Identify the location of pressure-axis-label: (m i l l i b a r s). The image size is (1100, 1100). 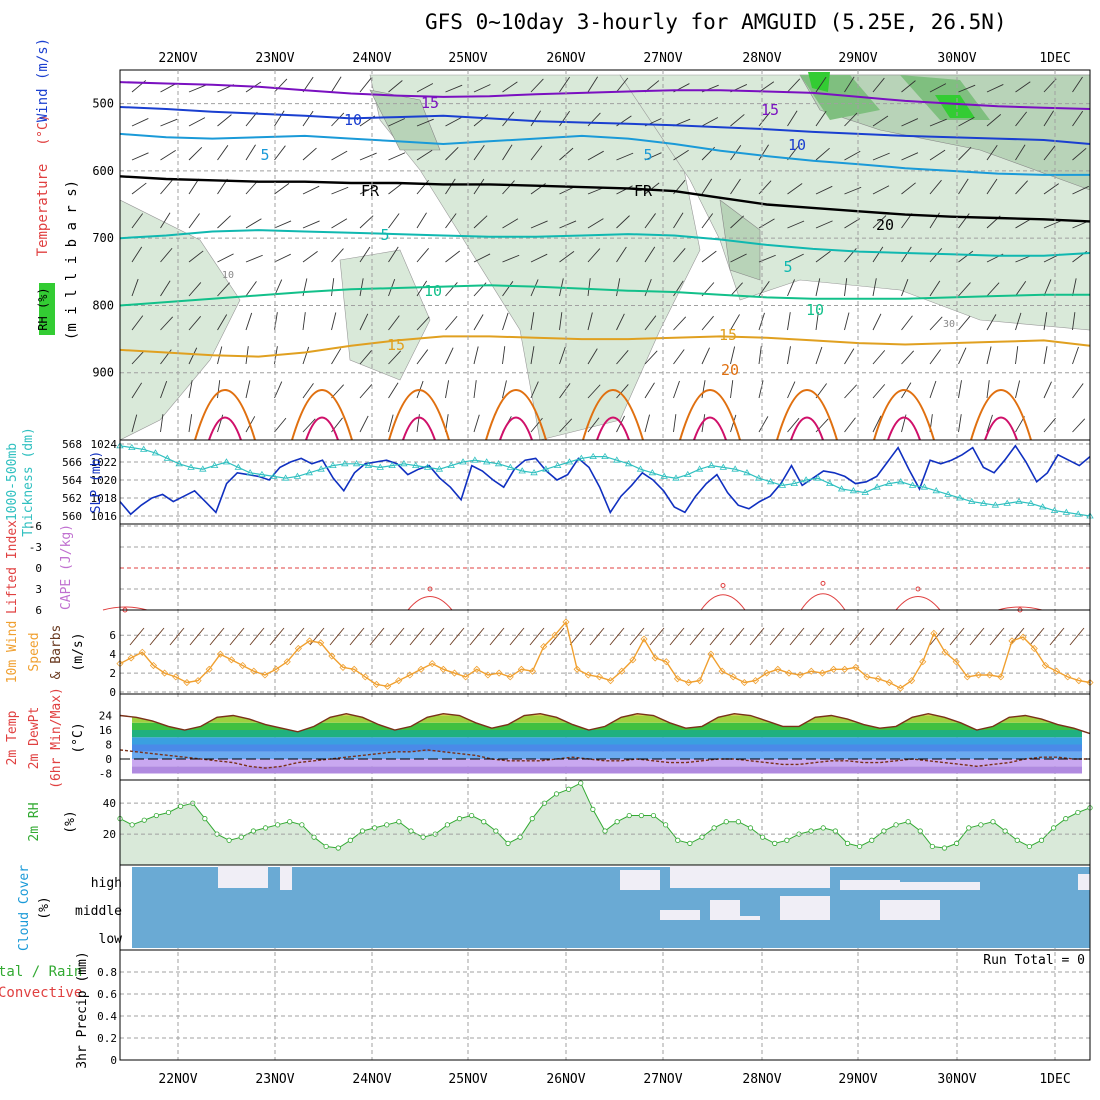
(72, 260).